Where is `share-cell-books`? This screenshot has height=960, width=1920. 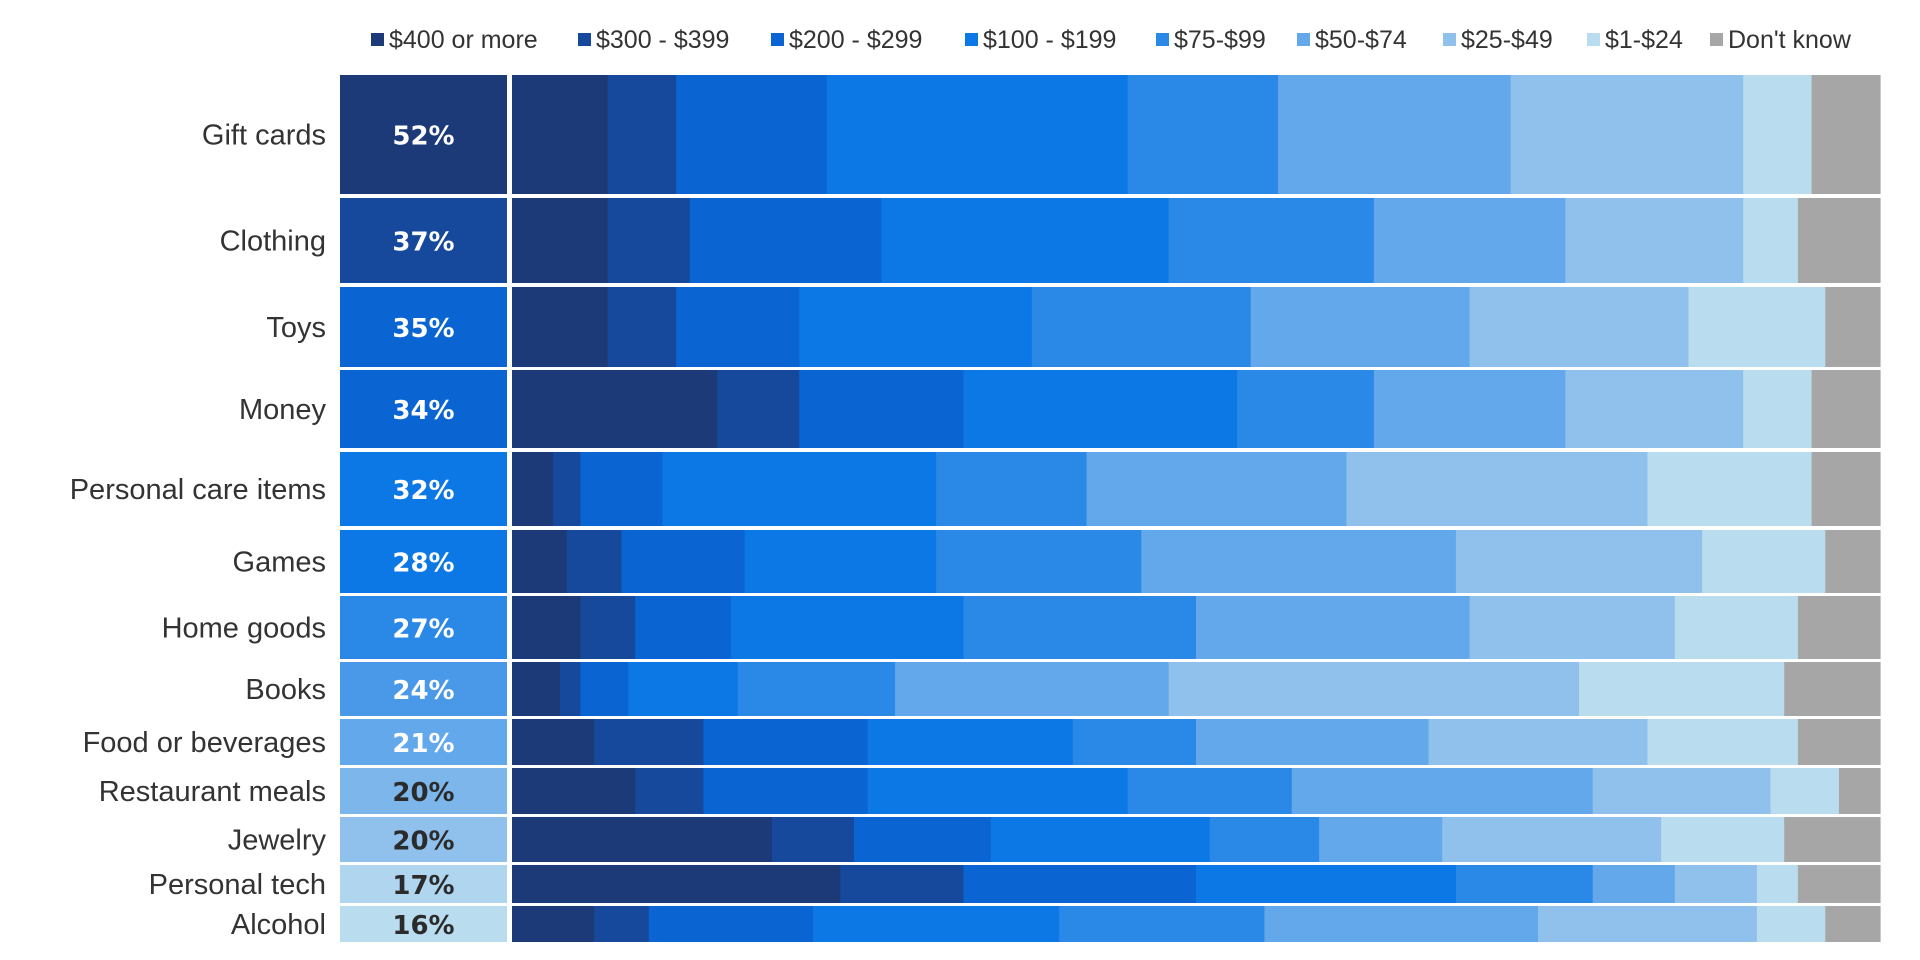 share-cell-books is located at coordinates (423, 689).